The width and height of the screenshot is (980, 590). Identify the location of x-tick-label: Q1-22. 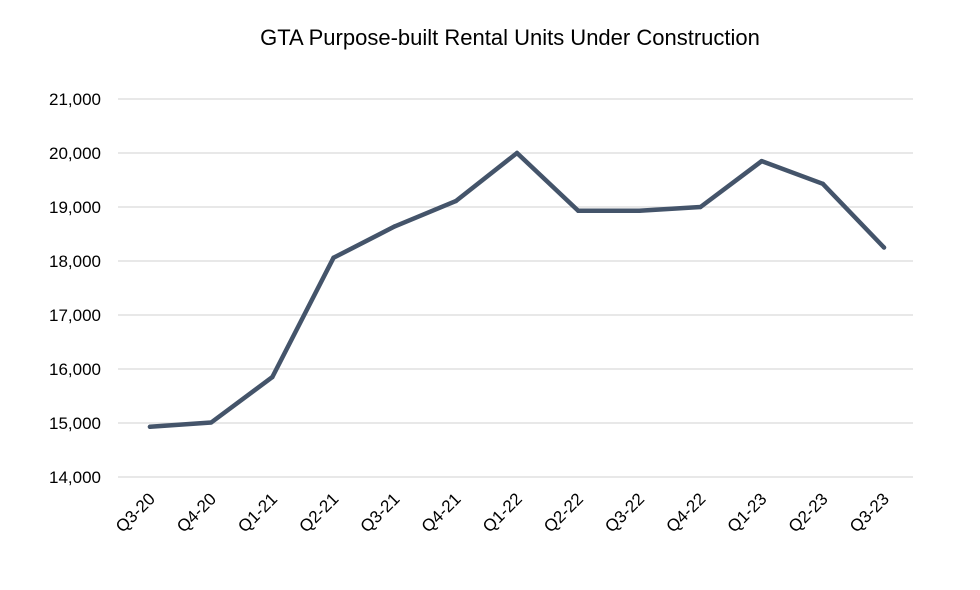
(502, 512).